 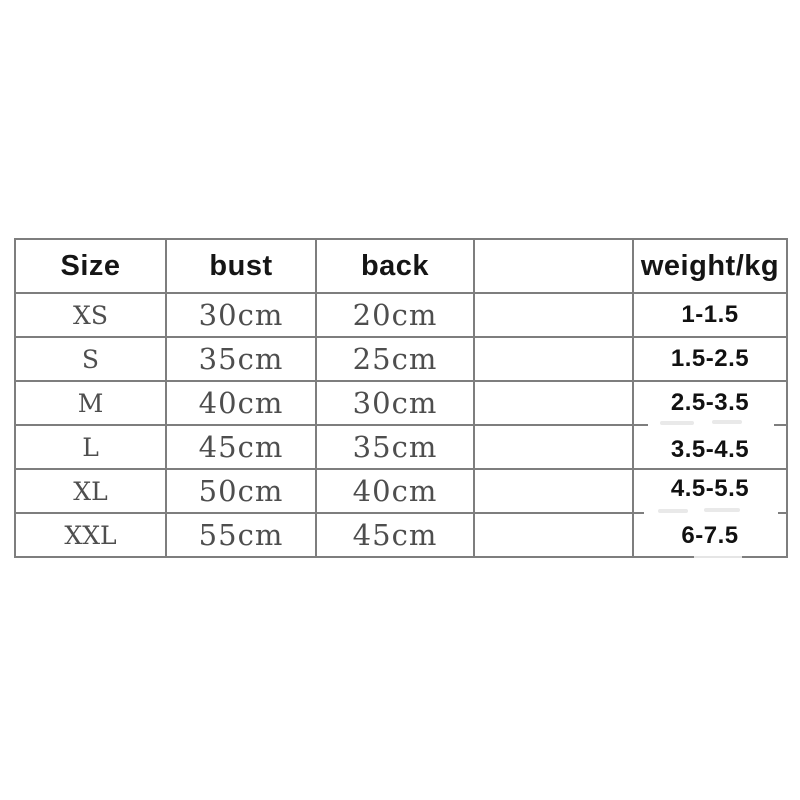 What do you see at coordinates (90, 315) in the screenshot?
I see `size-cell: XS` at bounding box center [90, 315].